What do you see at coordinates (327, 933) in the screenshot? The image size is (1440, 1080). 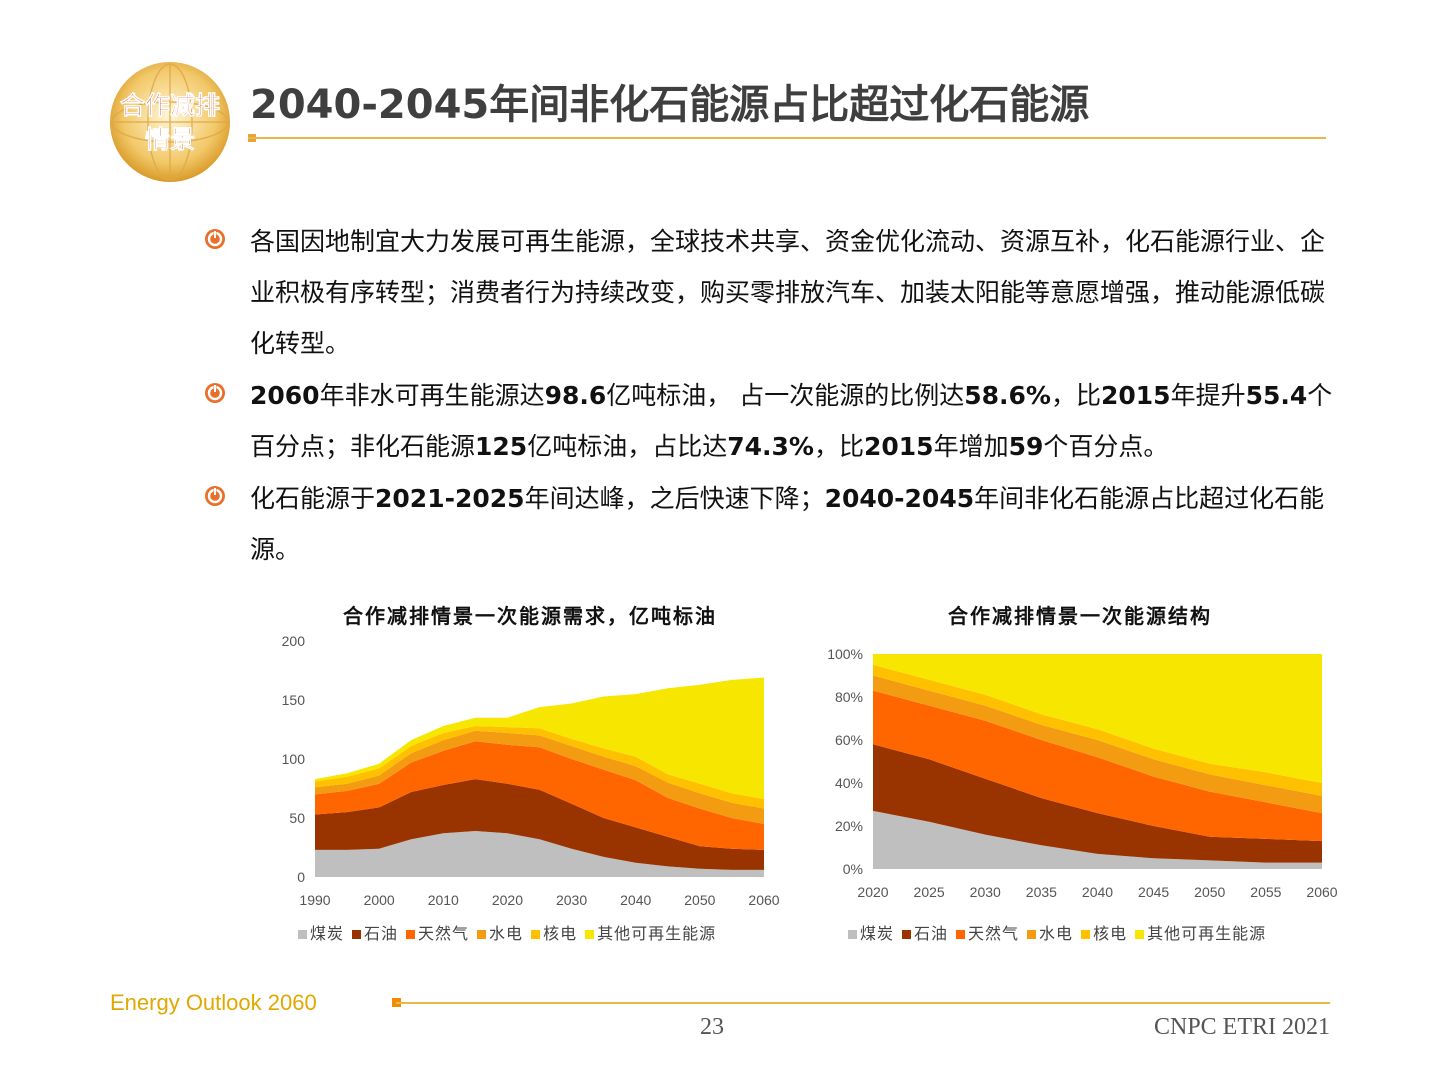 I see `legend-label: 煤炭` at bounding box center [327, 933].